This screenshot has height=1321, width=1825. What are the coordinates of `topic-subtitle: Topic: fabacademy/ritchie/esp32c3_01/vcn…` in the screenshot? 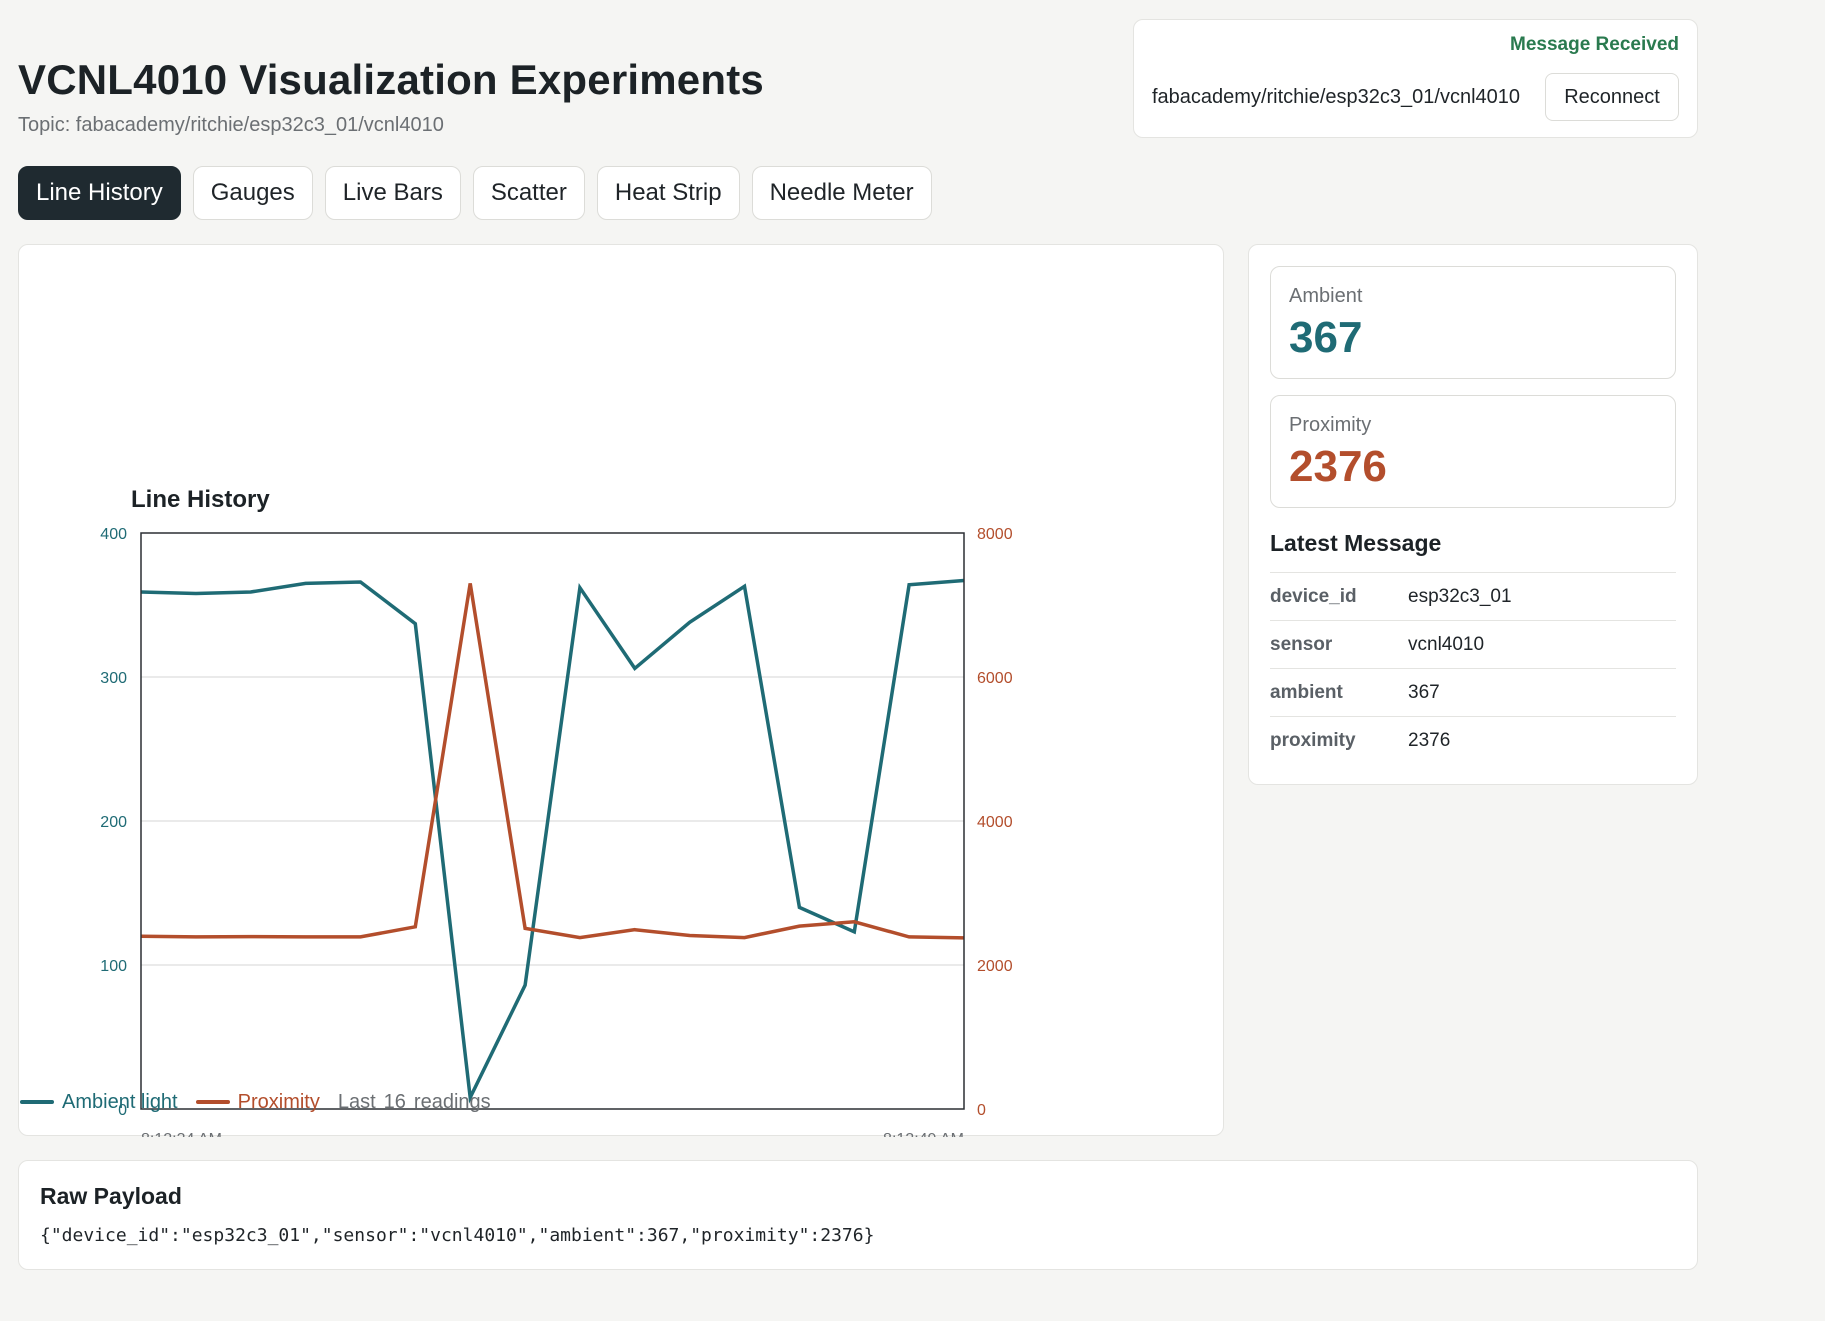 It's located at (231, 125).